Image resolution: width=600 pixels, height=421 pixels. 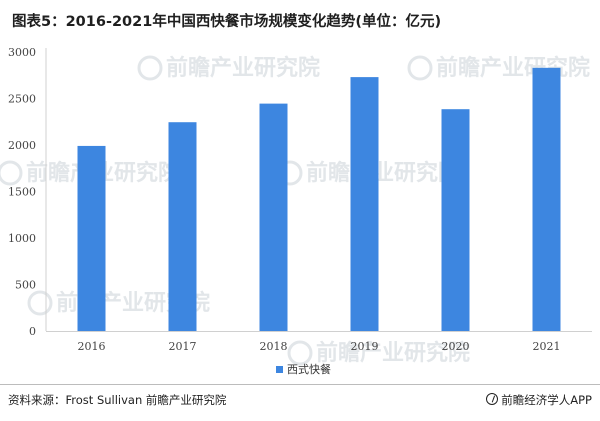 What do you see at coordinates (492, 399) in the screenshot?
I see `brand-logo-icon` at bounding box center [492, 399].